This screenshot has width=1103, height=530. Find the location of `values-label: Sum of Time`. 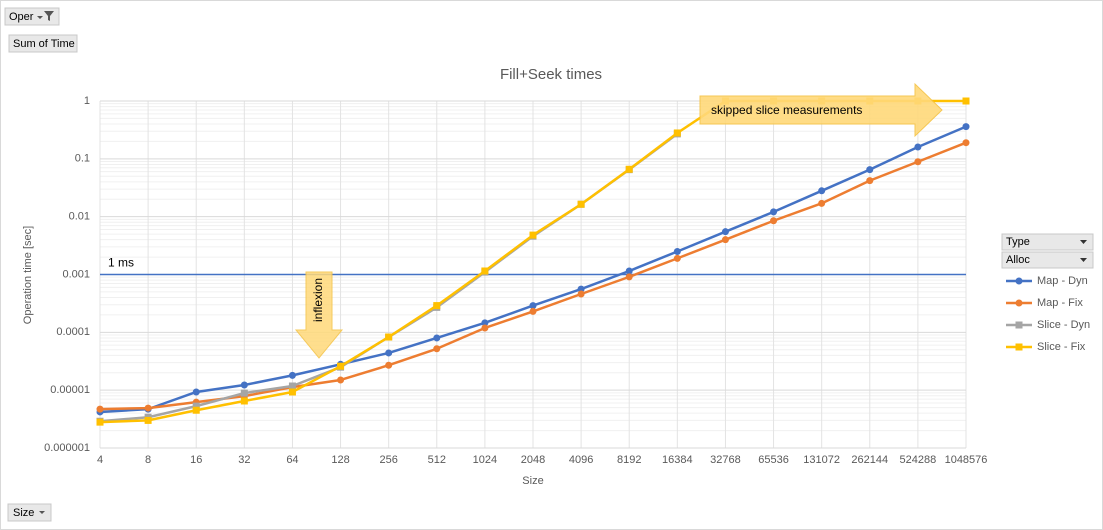

values-label: Sum of Time is located at coordinates (44, 44).